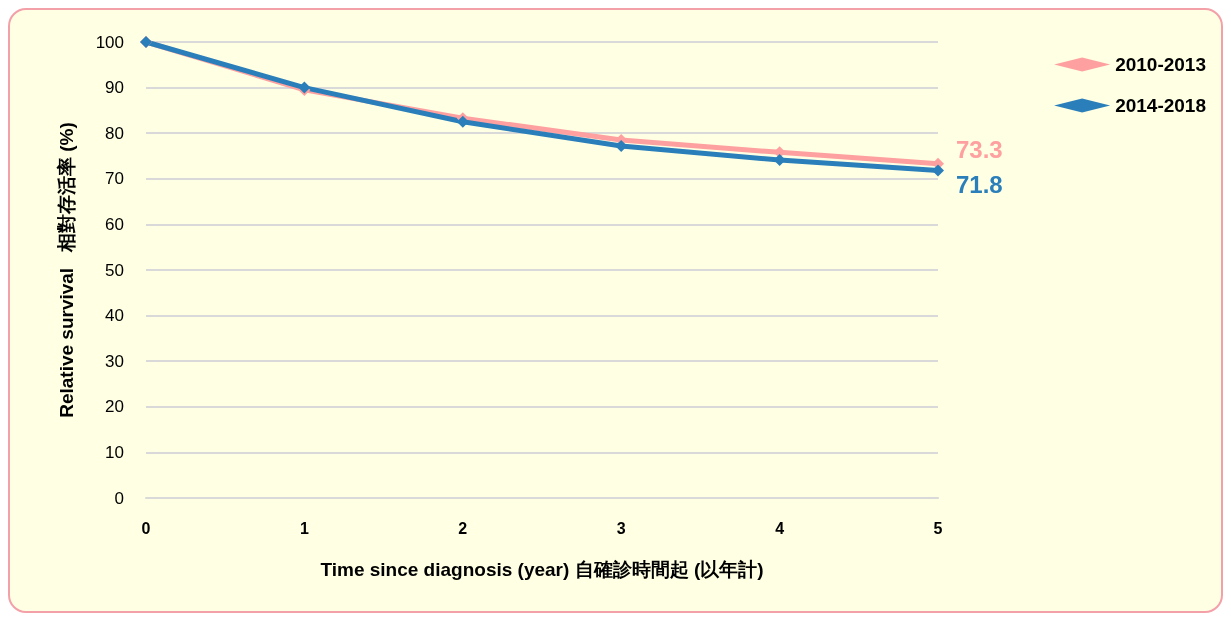  Describe the element at coordinates (463, 528) in the screenshot. I see `x-tick-label: 2` at that location.